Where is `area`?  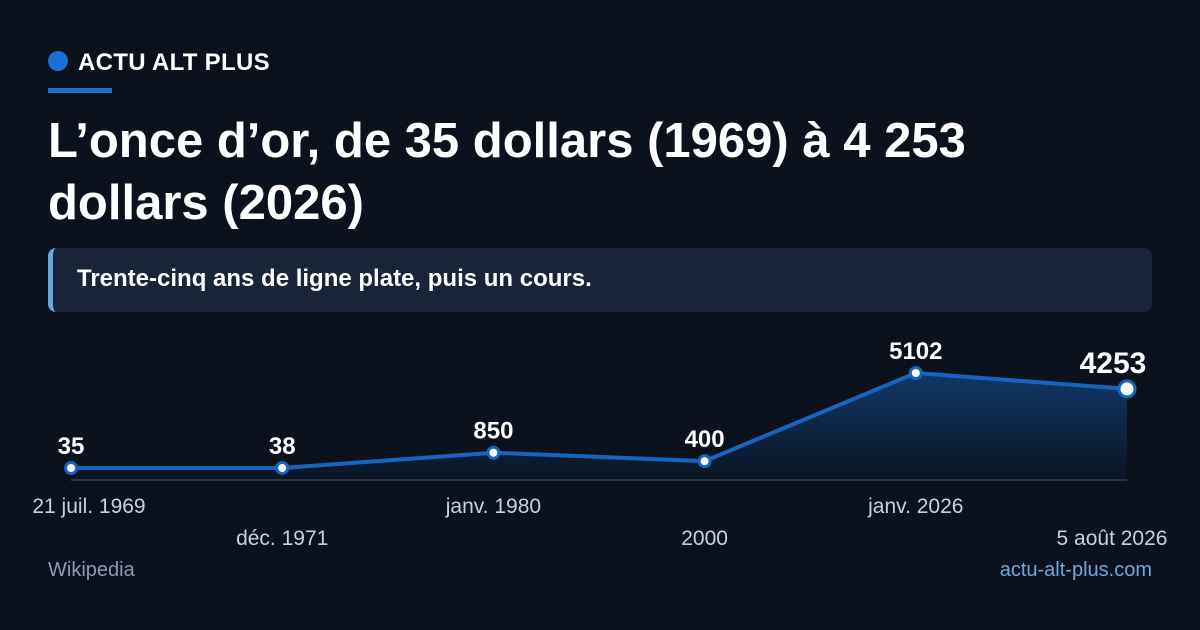
area is located at coordinates (599, 426).